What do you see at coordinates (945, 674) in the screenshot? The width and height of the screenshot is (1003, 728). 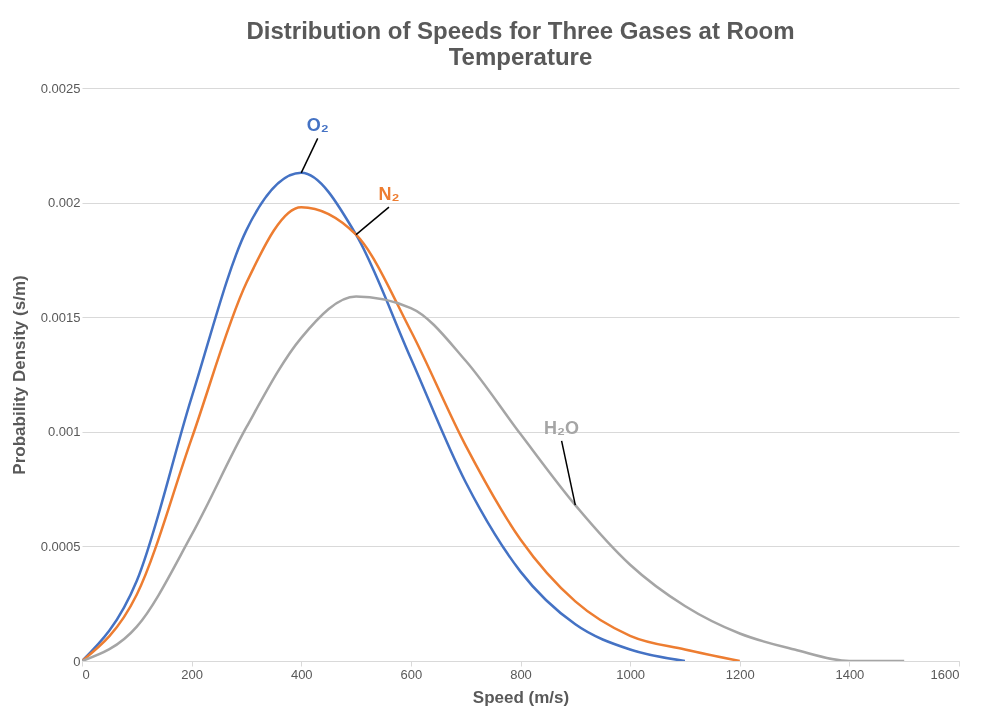 I see `x-tick-label: 1600` at bounding box center [945, 674].